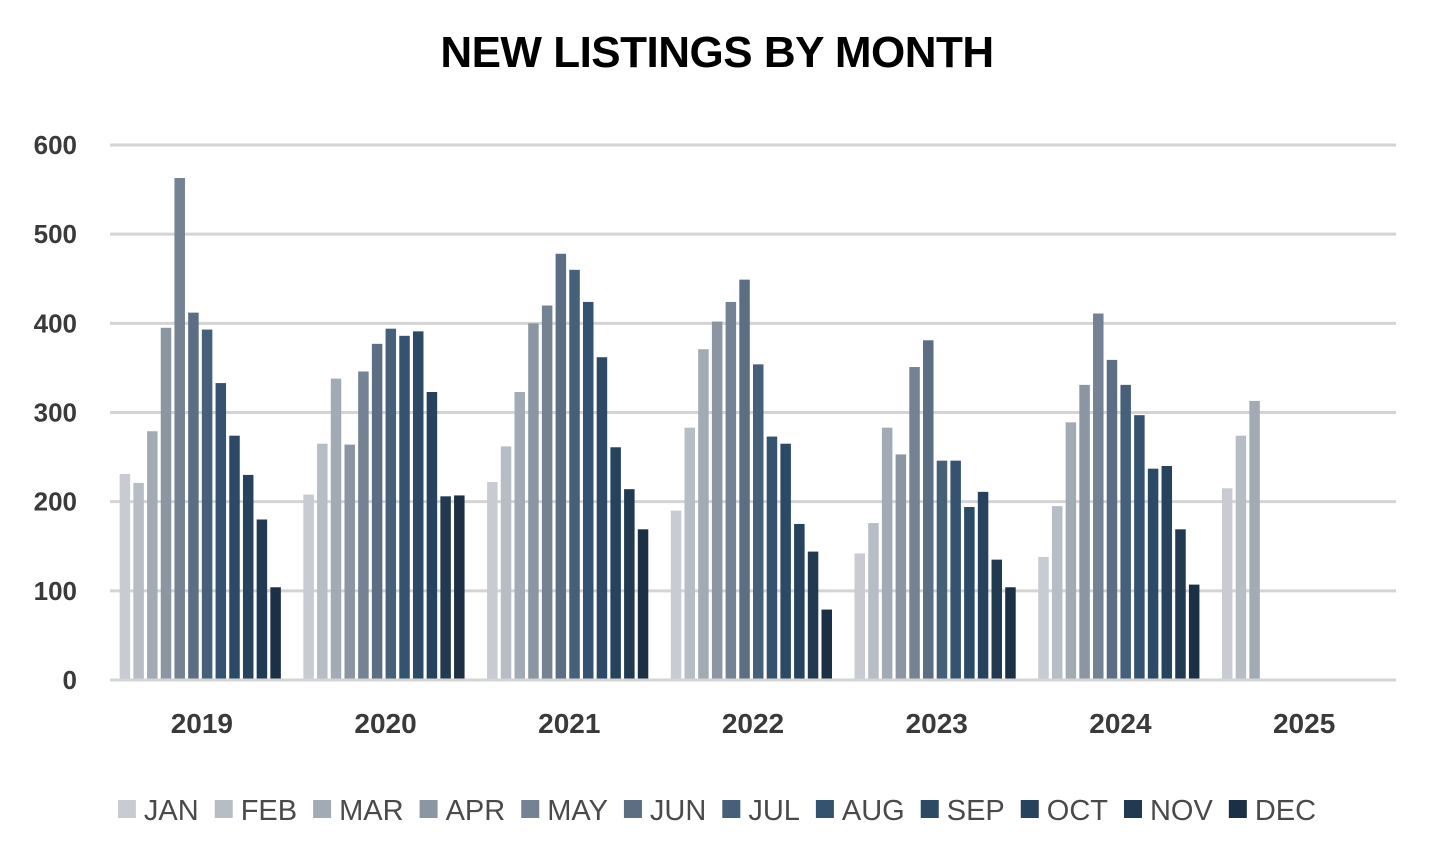  Describe the element at coordinates (561, 466) in the screenshot. I see `bar-2021-jun` at that location.